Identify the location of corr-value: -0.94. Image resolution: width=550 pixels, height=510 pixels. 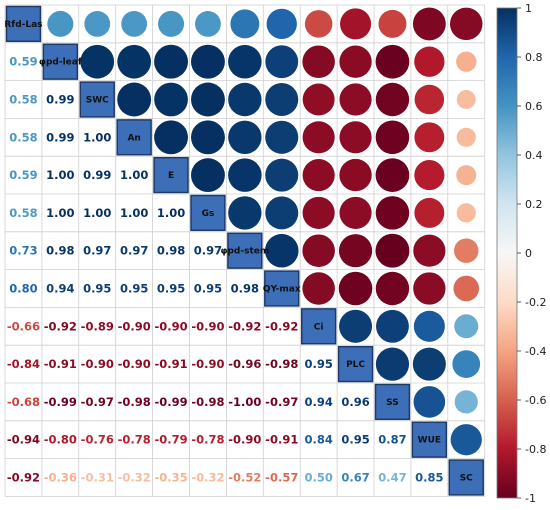
(23, 440).